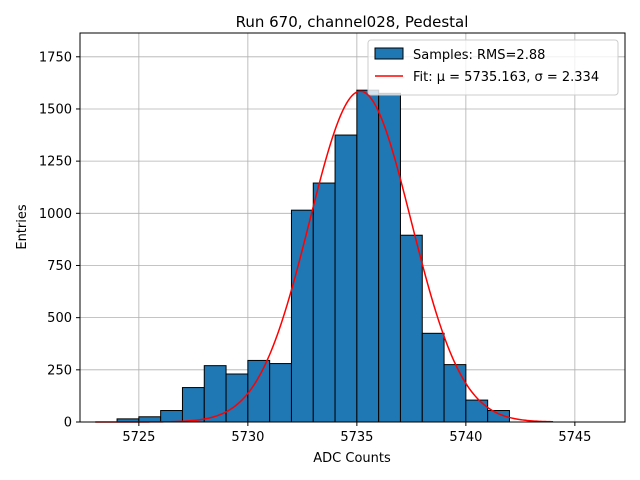 The width and height of the screenshot is (640, 480). I want to click on y-tick-label: 250, so click(59, 370).